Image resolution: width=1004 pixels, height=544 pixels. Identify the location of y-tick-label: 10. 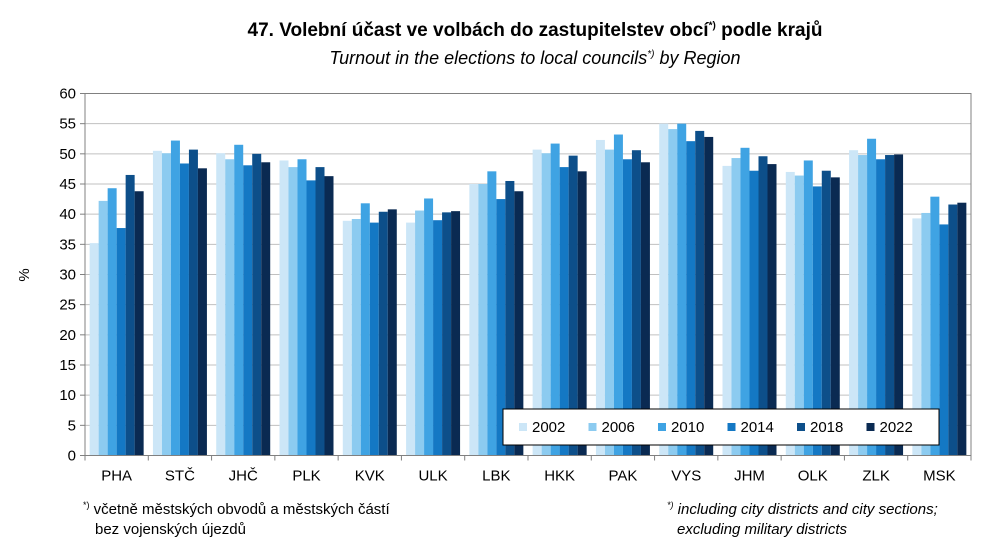
(67, 395).